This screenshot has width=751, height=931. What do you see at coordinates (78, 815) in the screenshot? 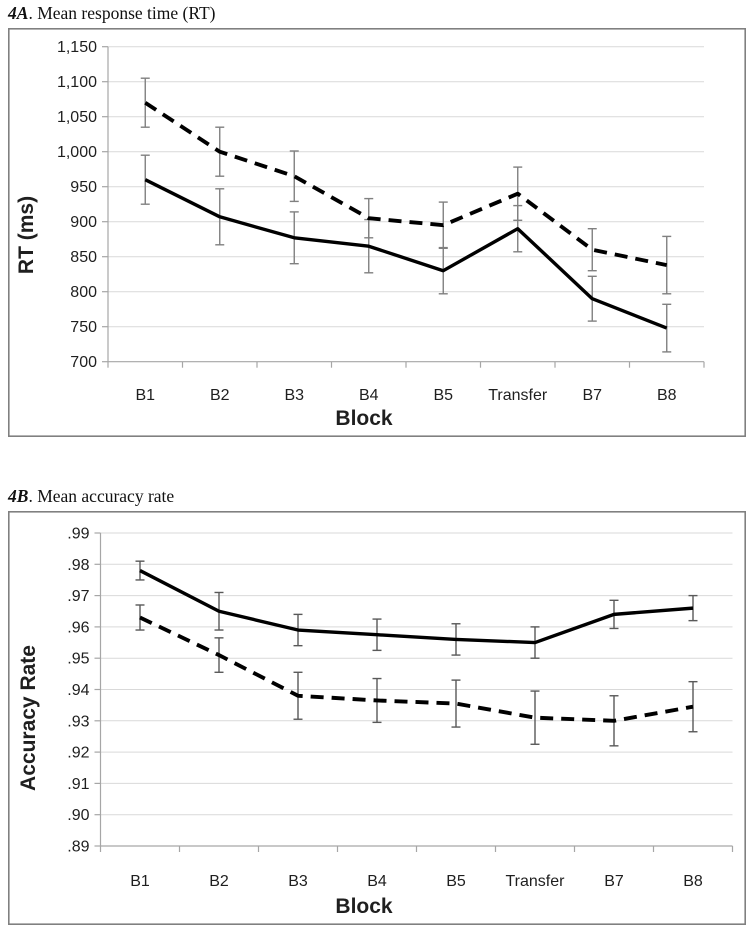
I see `y-tick-label: .90` at bounding box center [78, 815].